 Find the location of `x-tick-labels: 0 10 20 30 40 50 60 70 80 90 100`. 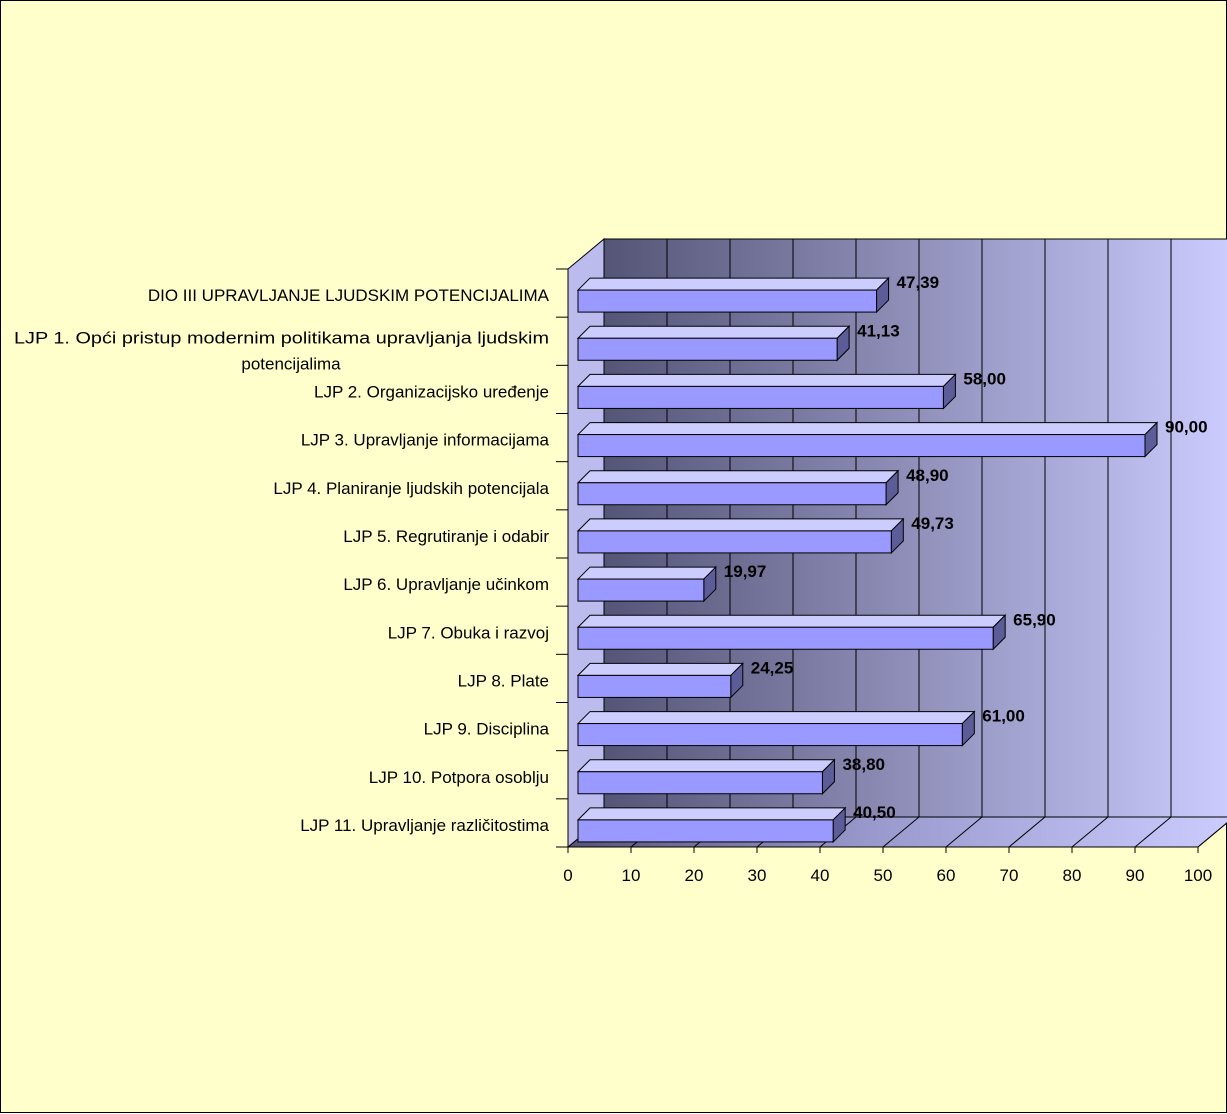

x-tick-labels: 0 10 20 30 40 50 60 70 80 90 100 is located at coordinates (887, 875).